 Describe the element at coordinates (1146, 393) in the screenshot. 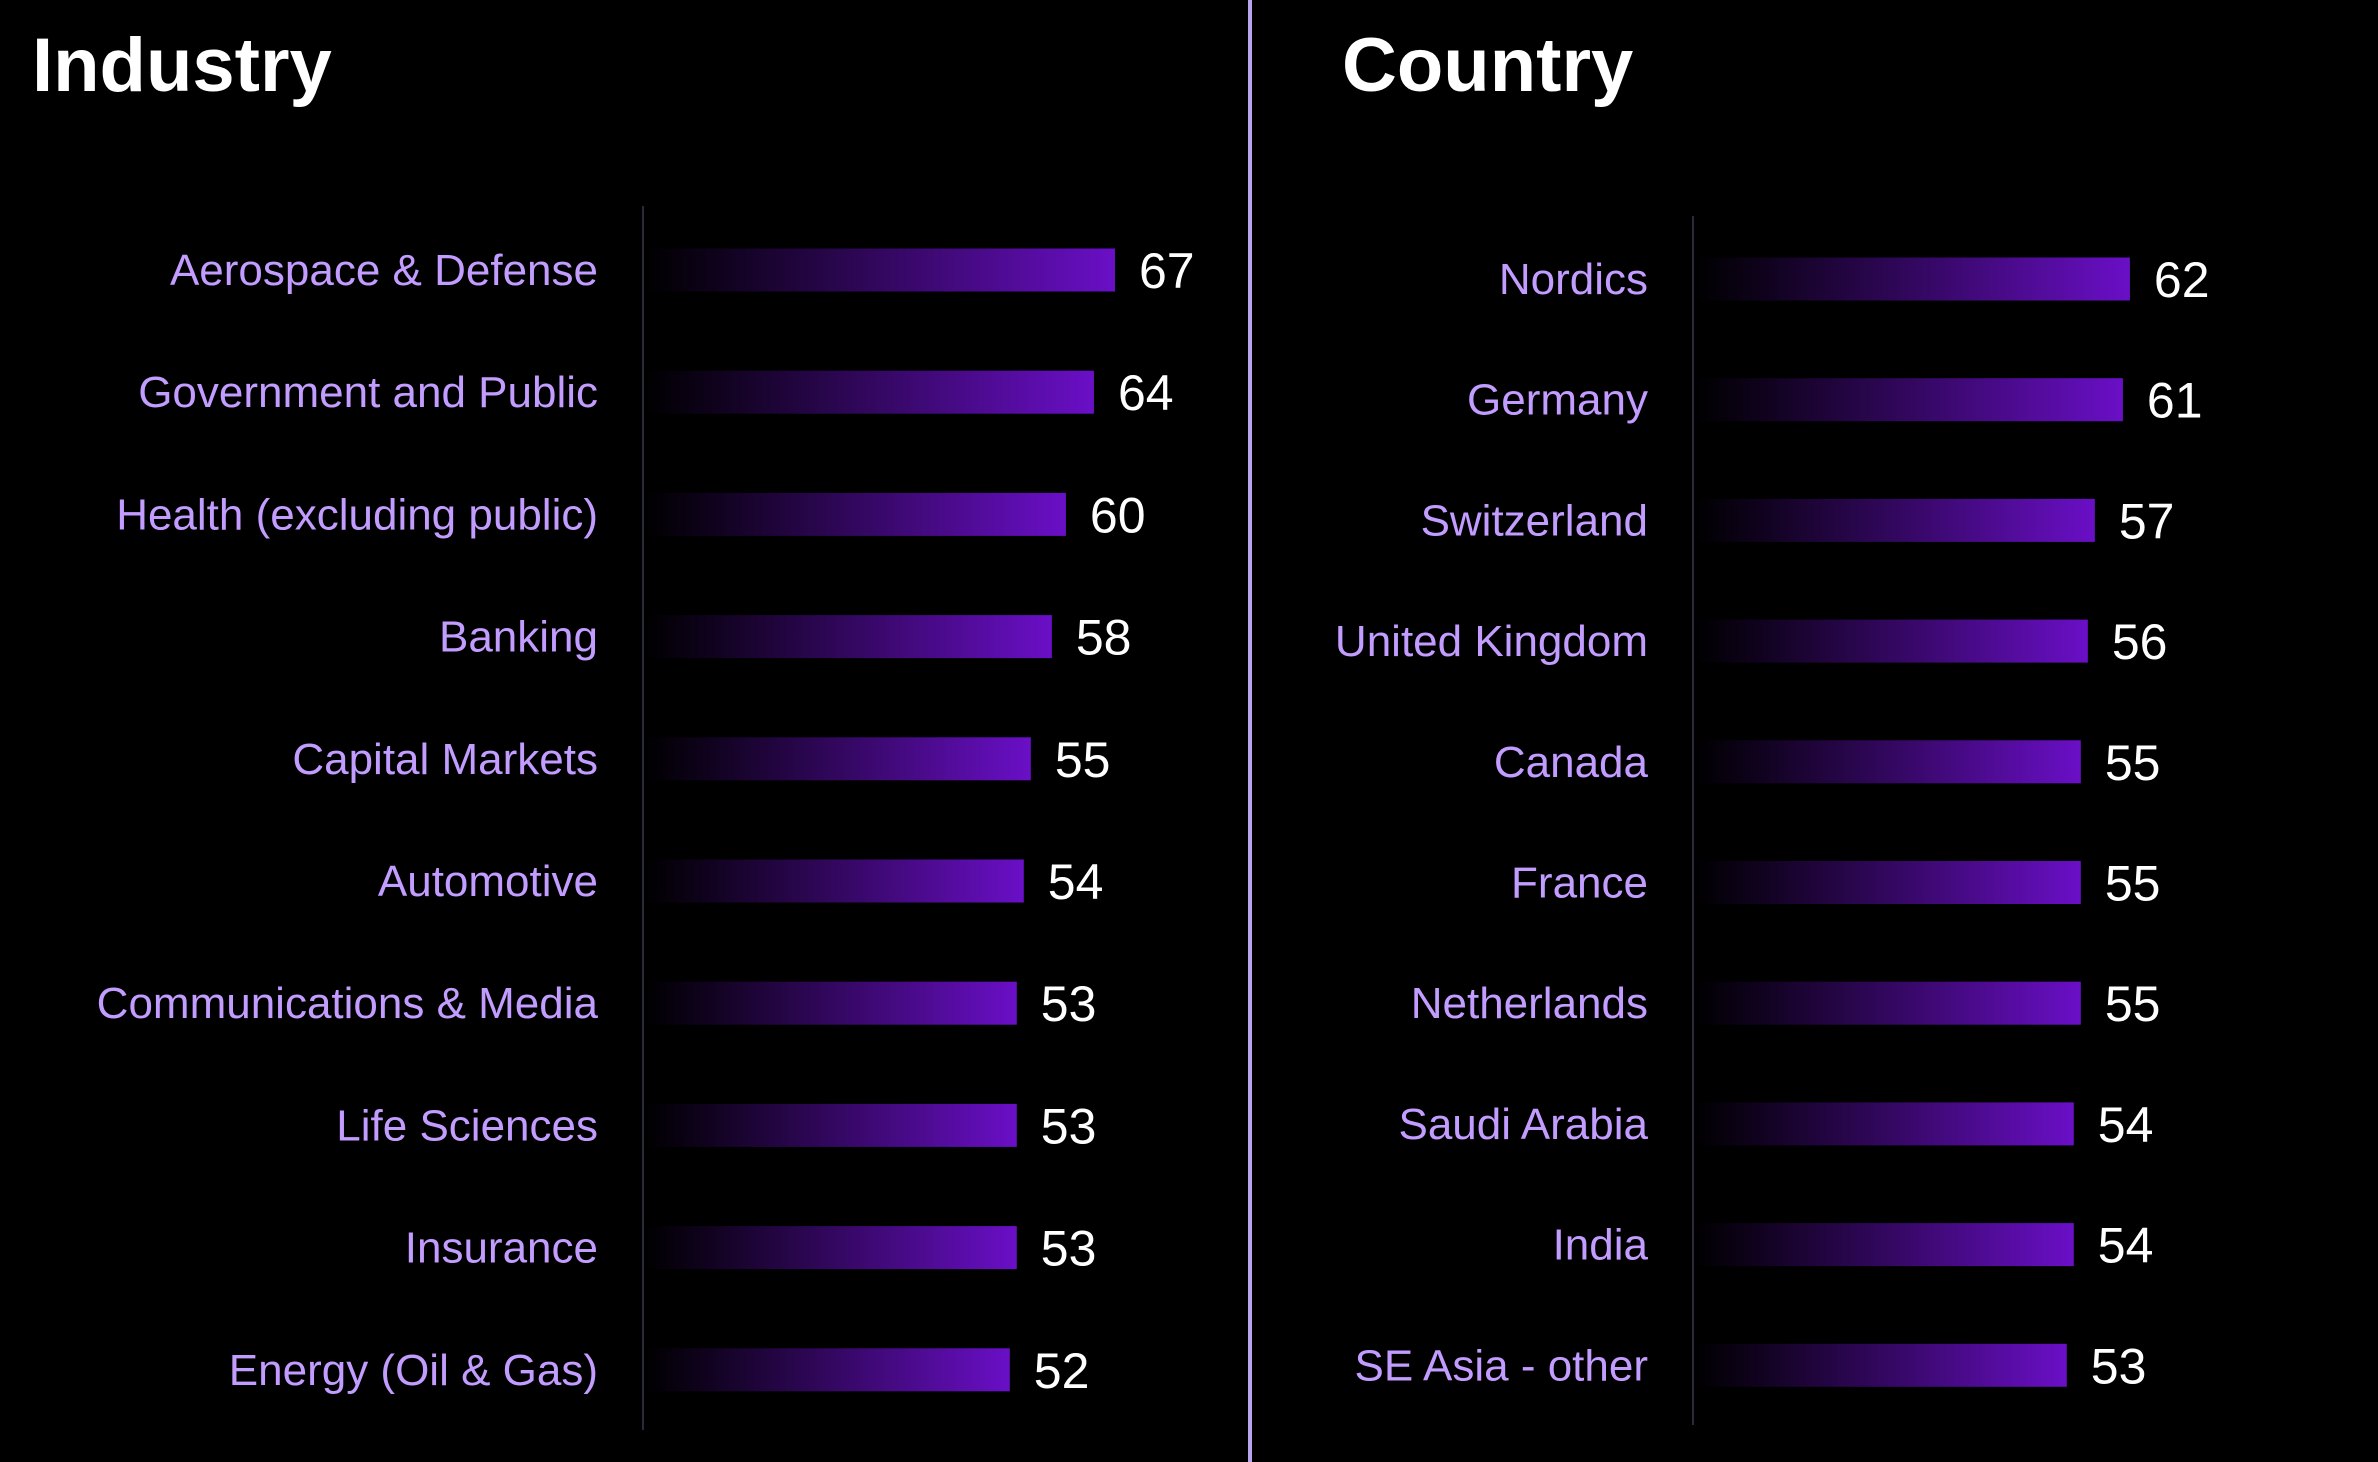

I see `industry-value-label: 64` at that location.